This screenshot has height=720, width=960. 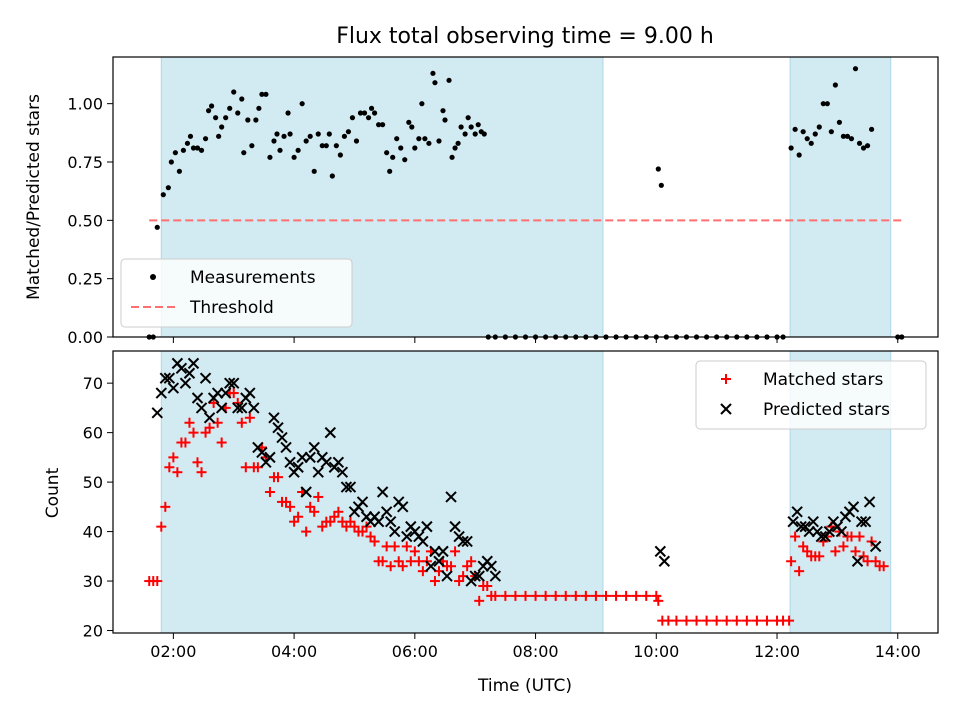 What do you see at coordinates (85, 279) in the screenshot?
I see `y-tick-label: 0.25` at bounding box center [85, 279].